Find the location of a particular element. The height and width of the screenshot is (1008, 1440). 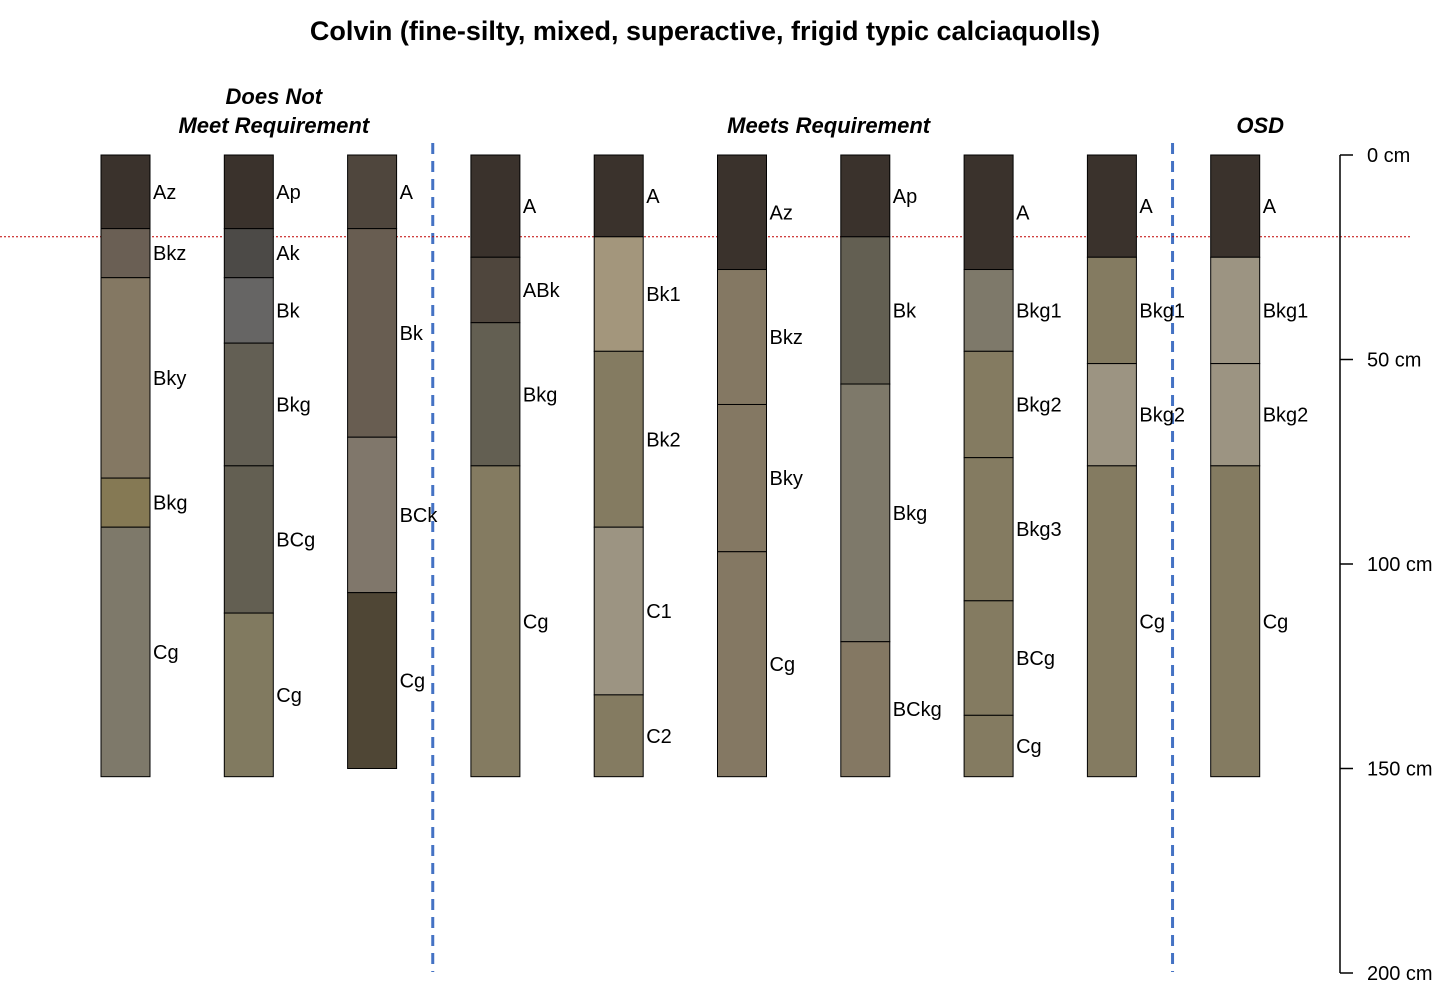

soil-profile: A Bk BCk Cg is located at coordinates (392, 461).